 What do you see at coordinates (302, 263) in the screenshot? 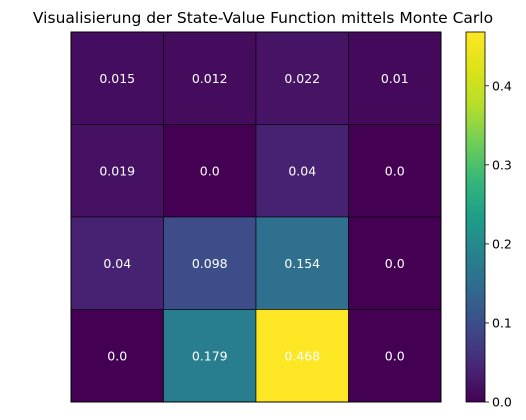
I see `cell-value-label: 0.154` at bounding box center [302, 263].